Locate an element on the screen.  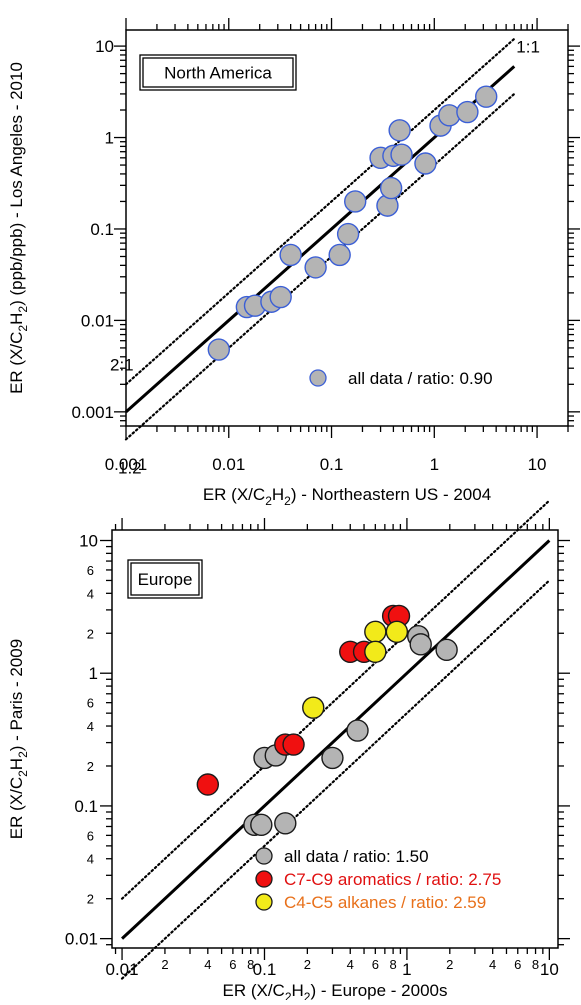
ref-line-label: 1:2 is located at coordinates (130, 467).